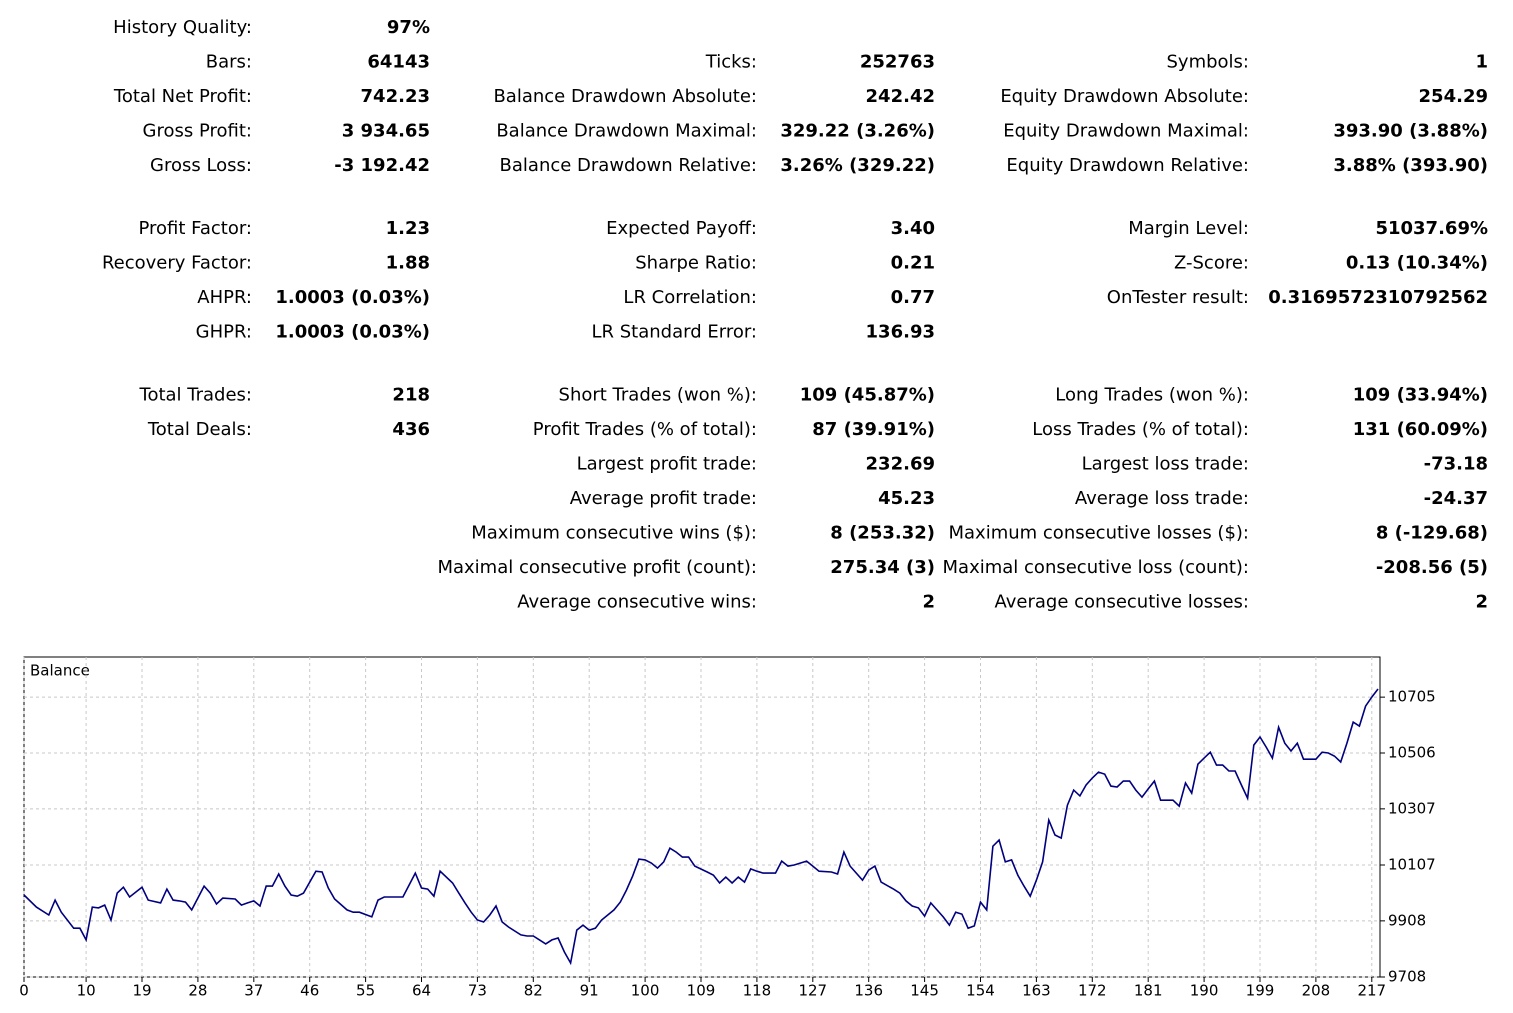 The width and height of the screenshot is (1513, 1013). Describe the element at coordinates (1260, 991) in the screenshot. I see `x-tick-label: 199` at that location.